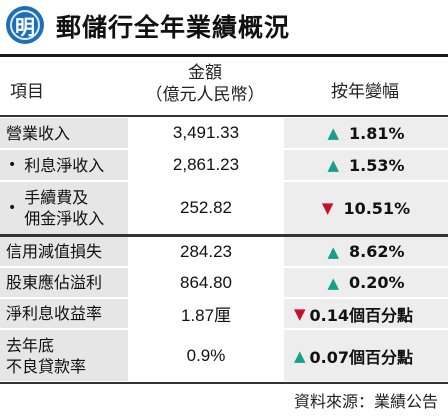 The width and height of the screenshot is (448, 420). Describe the element at coordinates (64, 282) in the screenshot. I see `row-label: 股東應佔溢利` at that location.